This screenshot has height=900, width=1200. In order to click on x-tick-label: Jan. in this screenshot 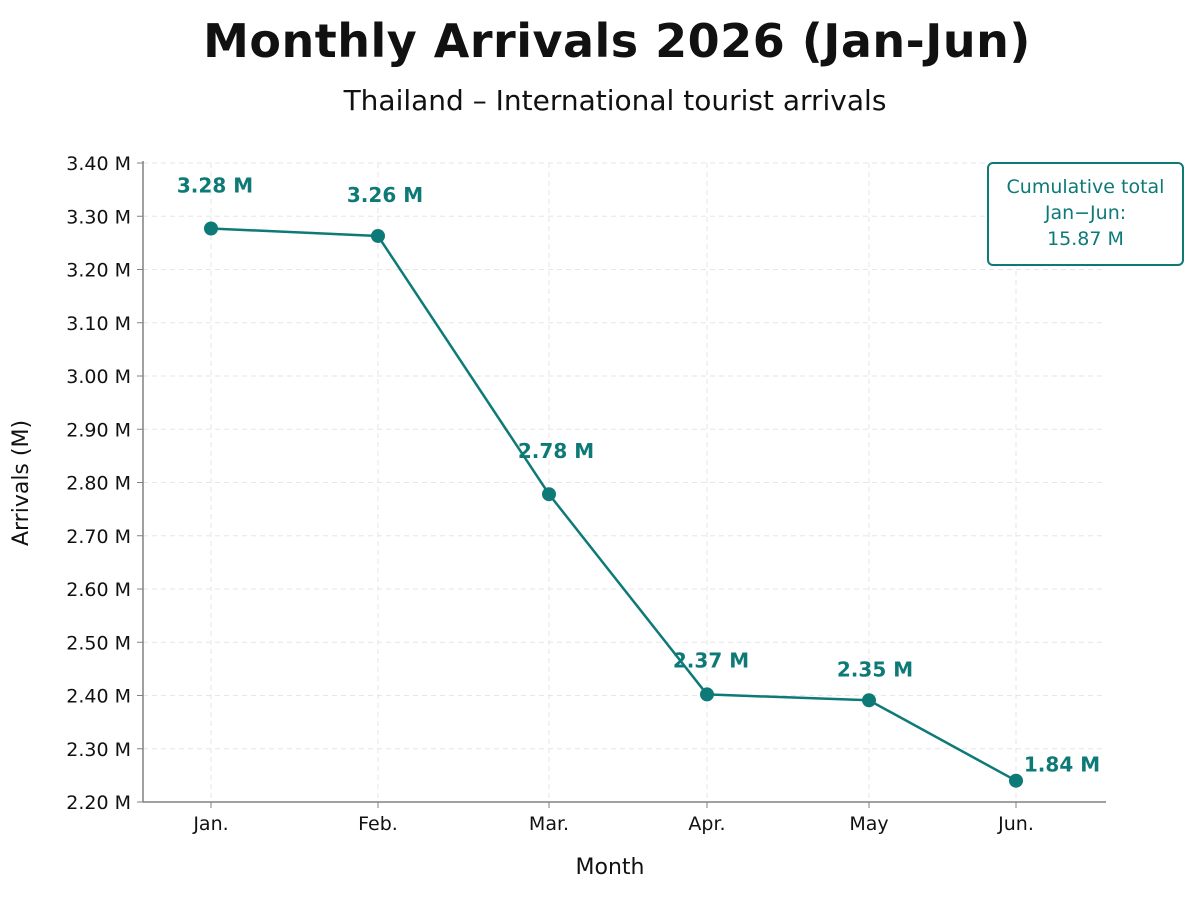, I will do `click(210, 824)`.